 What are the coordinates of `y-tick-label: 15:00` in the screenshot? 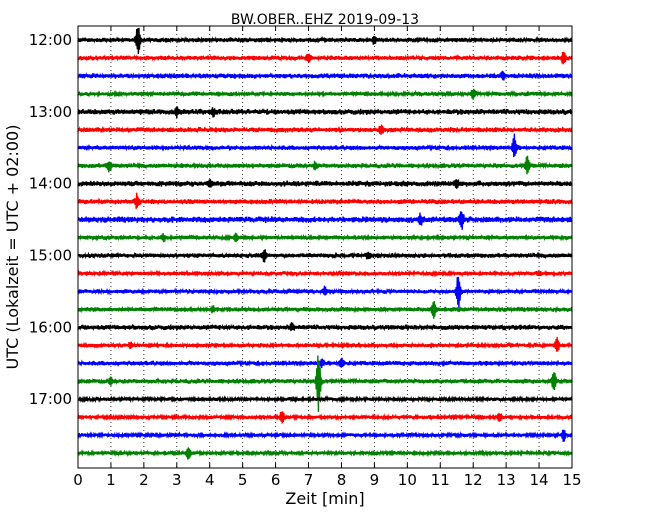 It's located at (50, 256).